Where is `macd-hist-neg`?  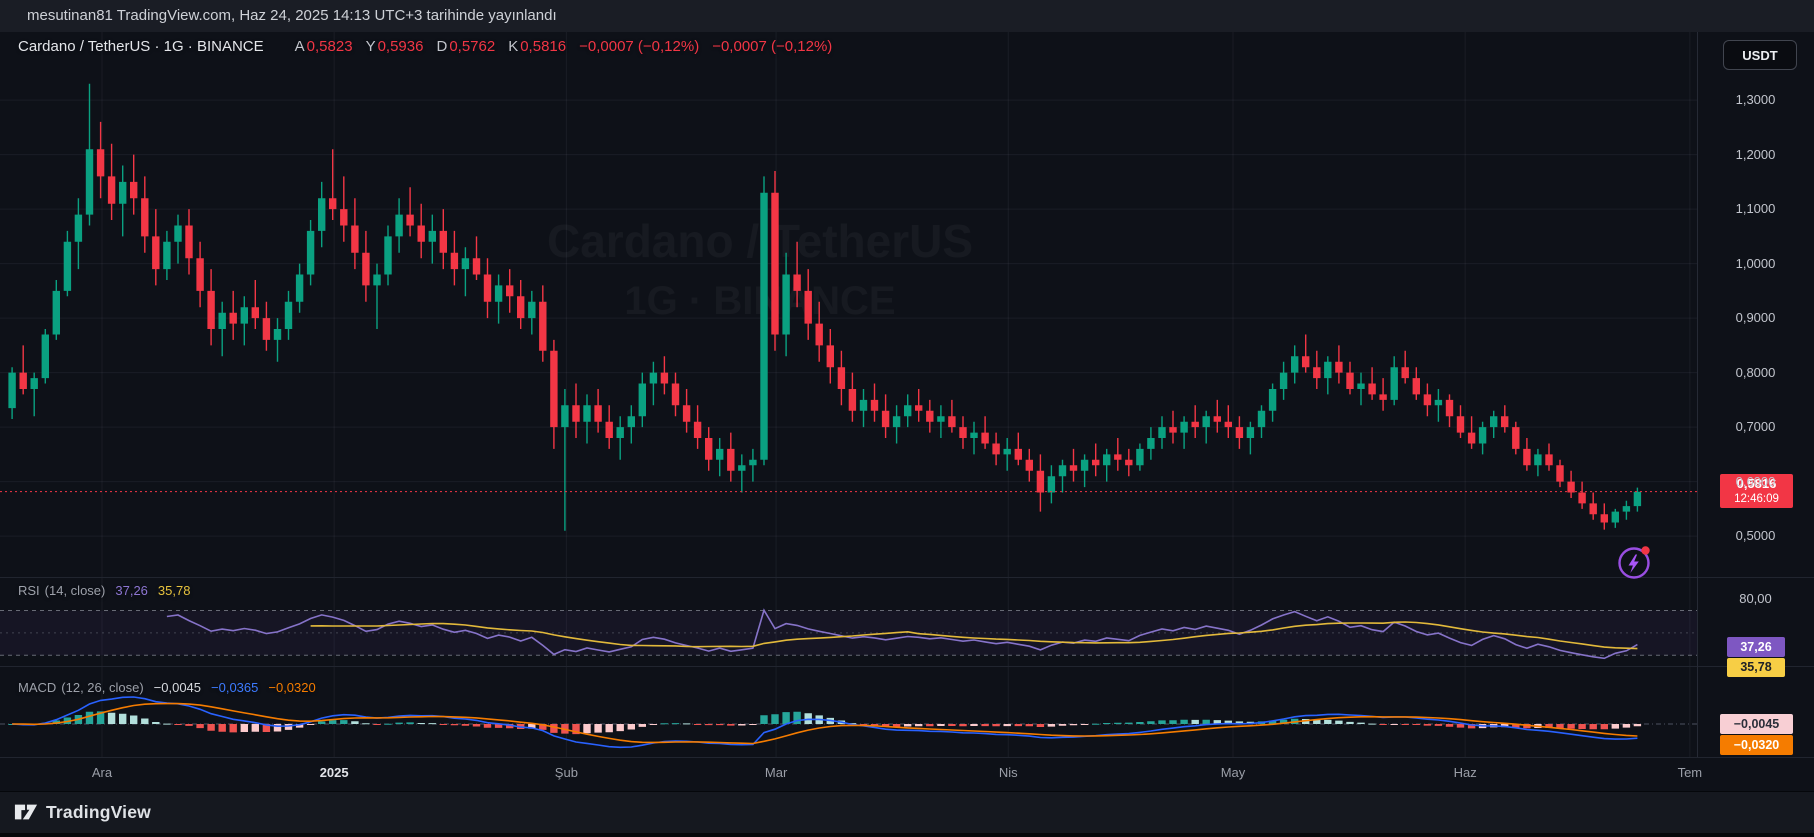
macd-hist-neg is located at coordinates (813, 729).